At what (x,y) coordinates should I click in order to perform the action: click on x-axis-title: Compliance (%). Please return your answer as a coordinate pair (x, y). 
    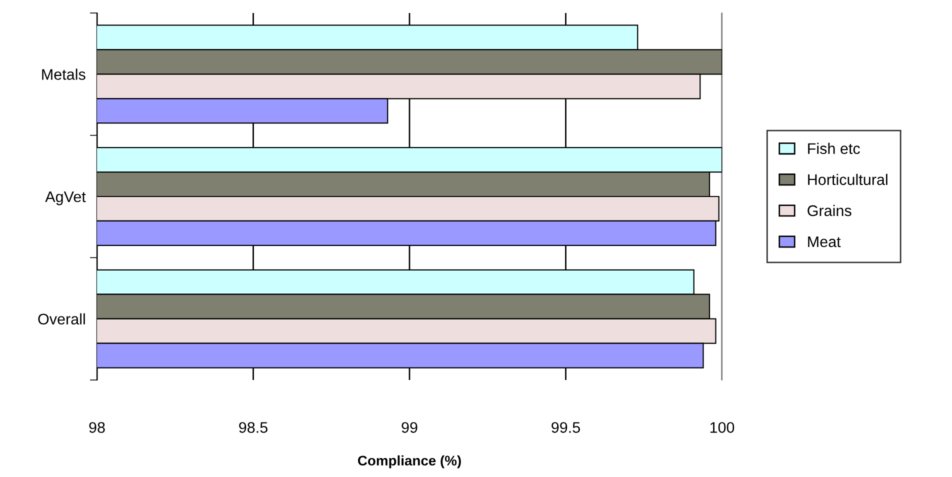
    Looking at the image, I should click on (409, 461).